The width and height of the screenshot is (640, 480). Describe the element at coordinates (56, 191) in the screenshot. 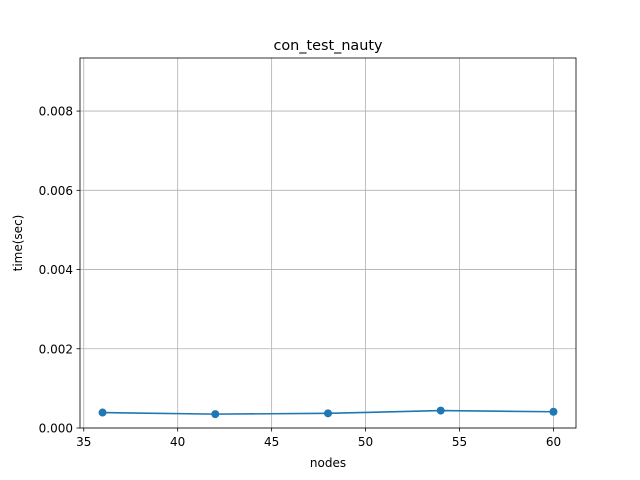

I see `y-tick-label: 0.006` at that location.